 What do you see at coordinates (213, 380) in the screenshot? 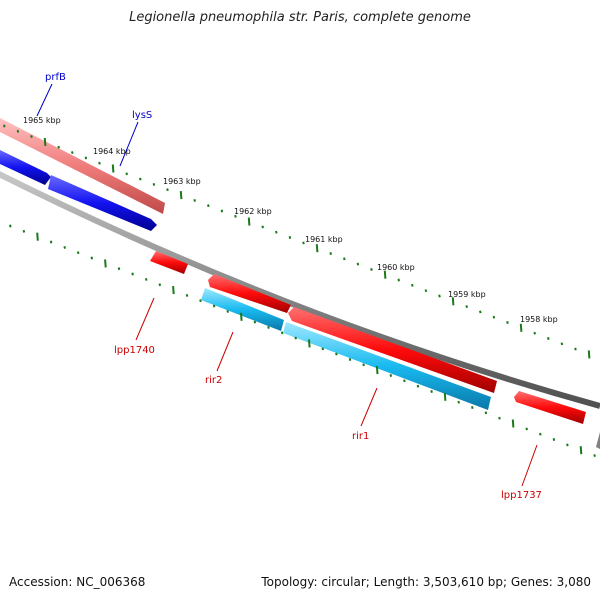
I see `gene-label-rir2: rir2` at bounding box center [213, 380].